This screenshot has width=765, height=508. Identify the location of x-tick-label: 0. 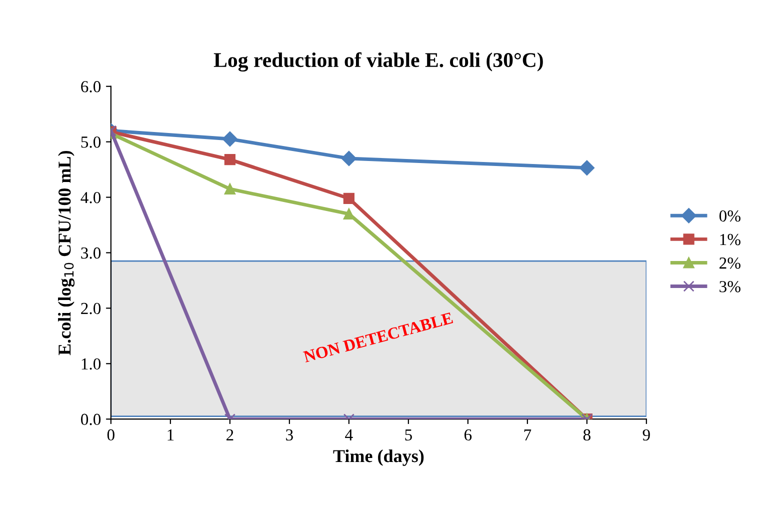
(110, 435).